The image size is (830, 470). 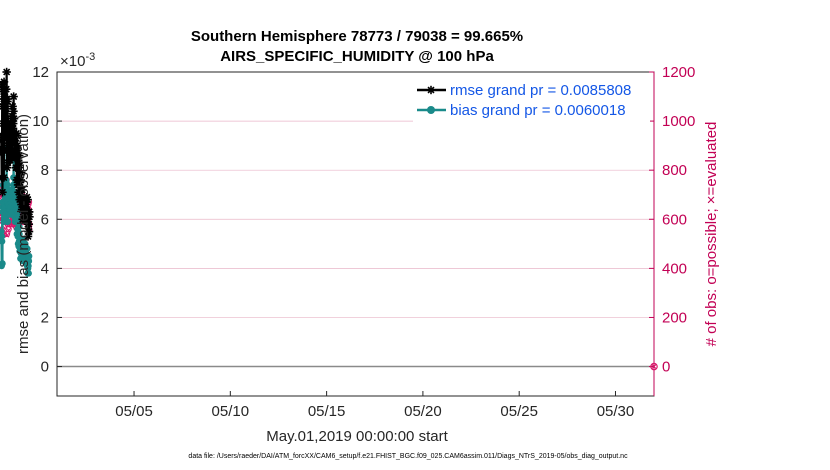 What do you see at coordinates (540, 90) in the screenshot?
I see `legend-rmse-label: rmse grand pr = 0.0085808` at bounding box center [540, 90].